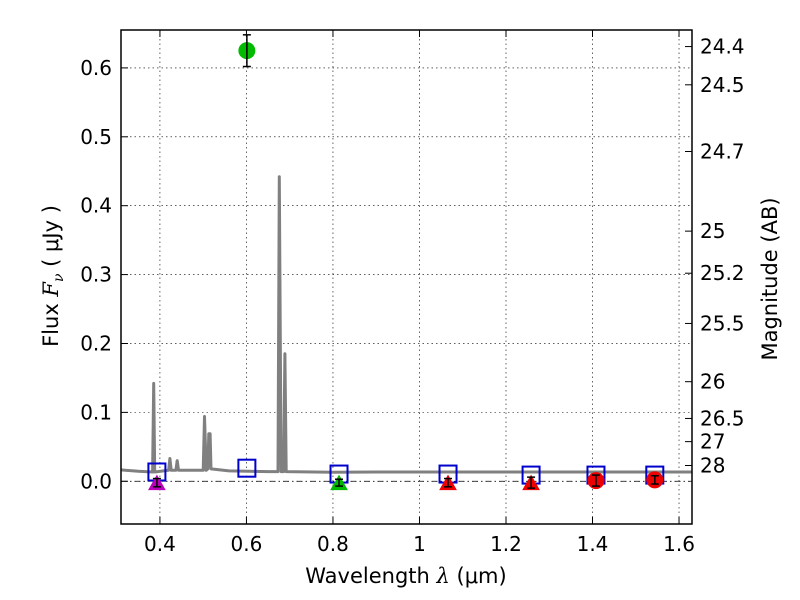 The image size is (800, 600). Describe the element at coordinates (679, 544) in the screenshot. I see `x-tick-label: 1.6` at that location.